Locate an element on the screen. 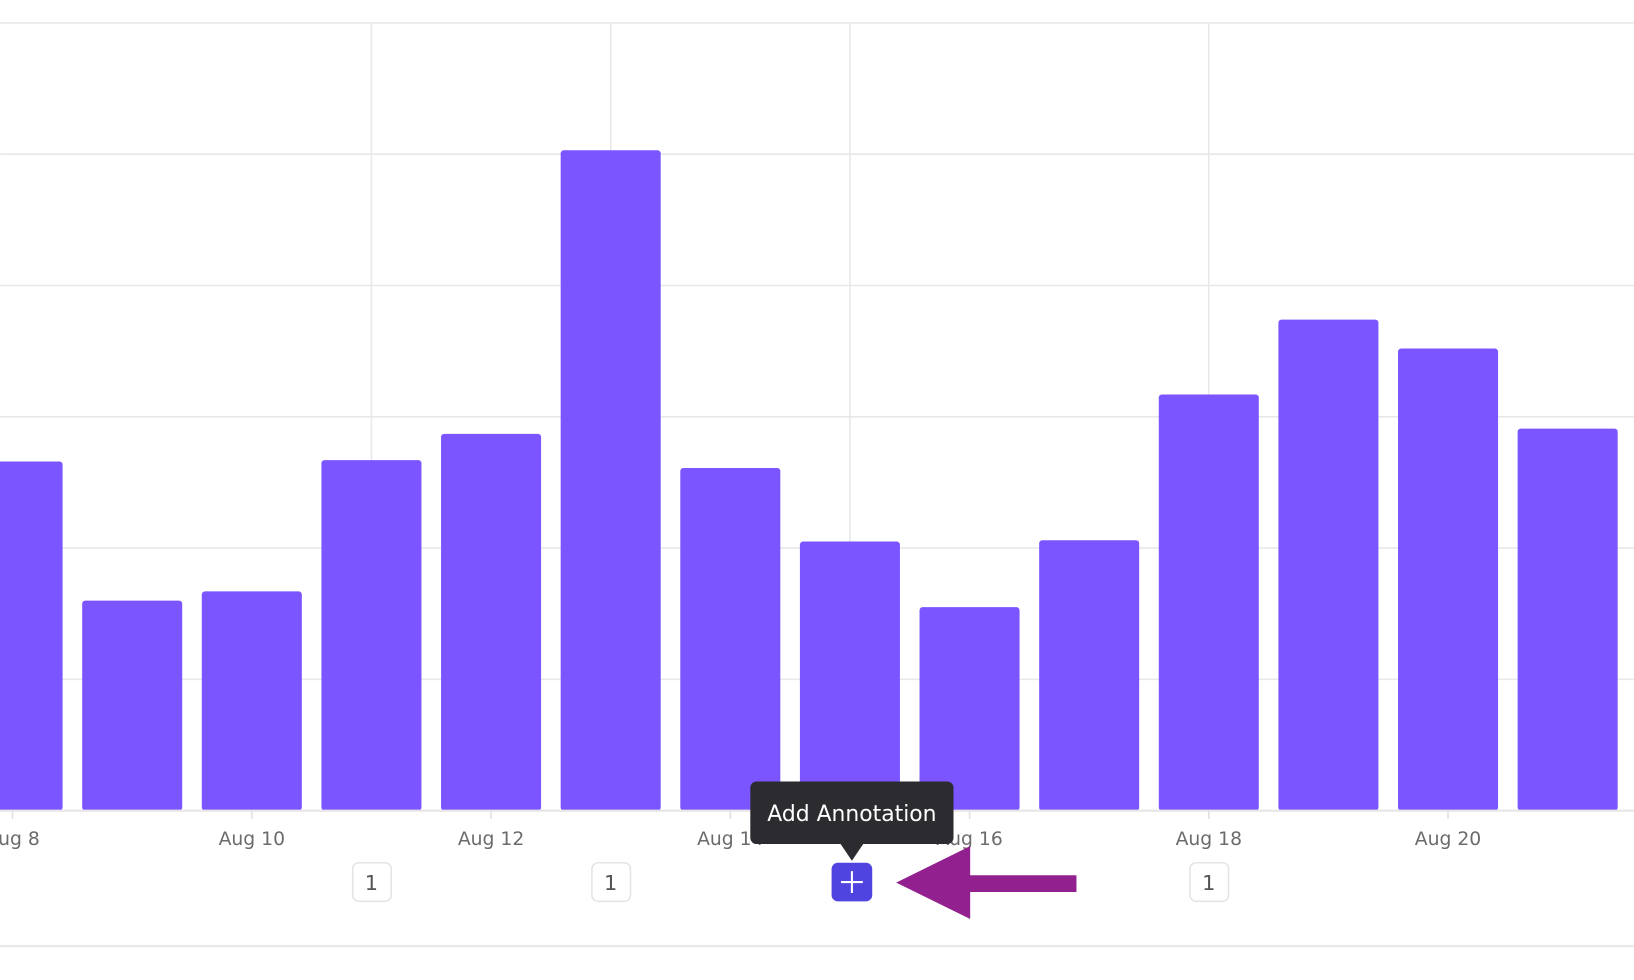  x-tick-label: Aug 8 is located at coordinates (20, 839).